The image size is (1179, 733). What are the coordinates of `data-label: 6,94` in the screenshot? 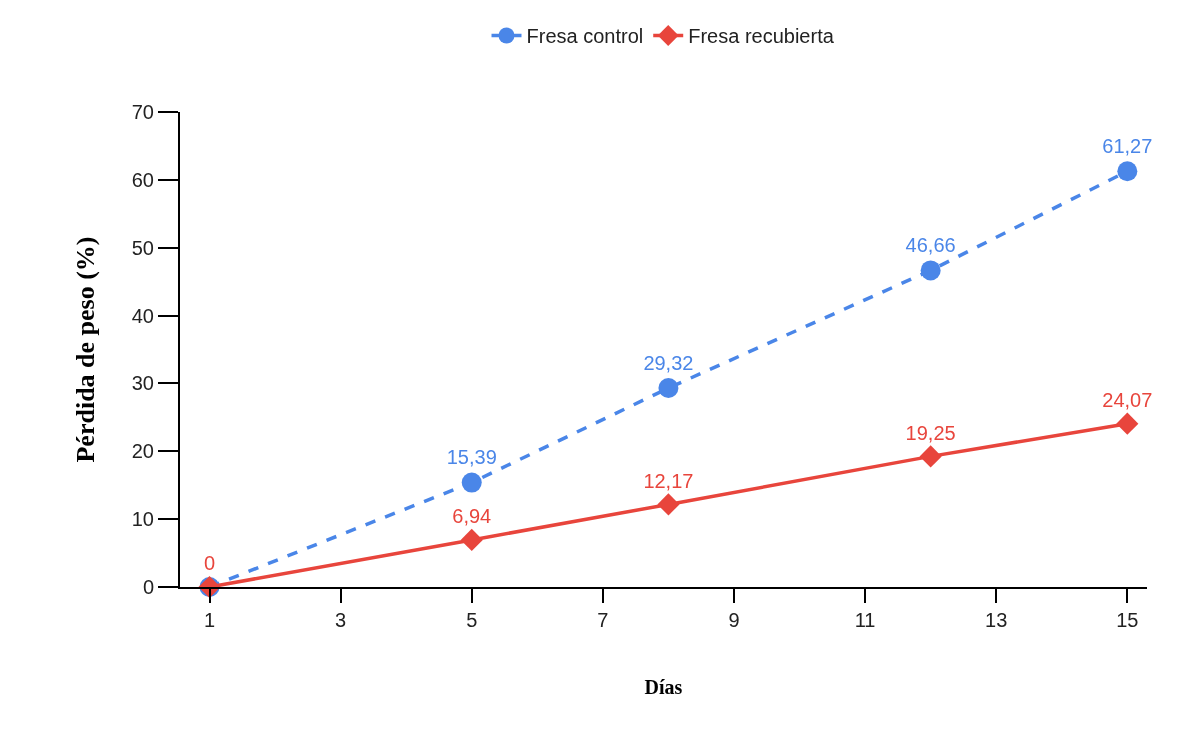 It's located at (472, 516).